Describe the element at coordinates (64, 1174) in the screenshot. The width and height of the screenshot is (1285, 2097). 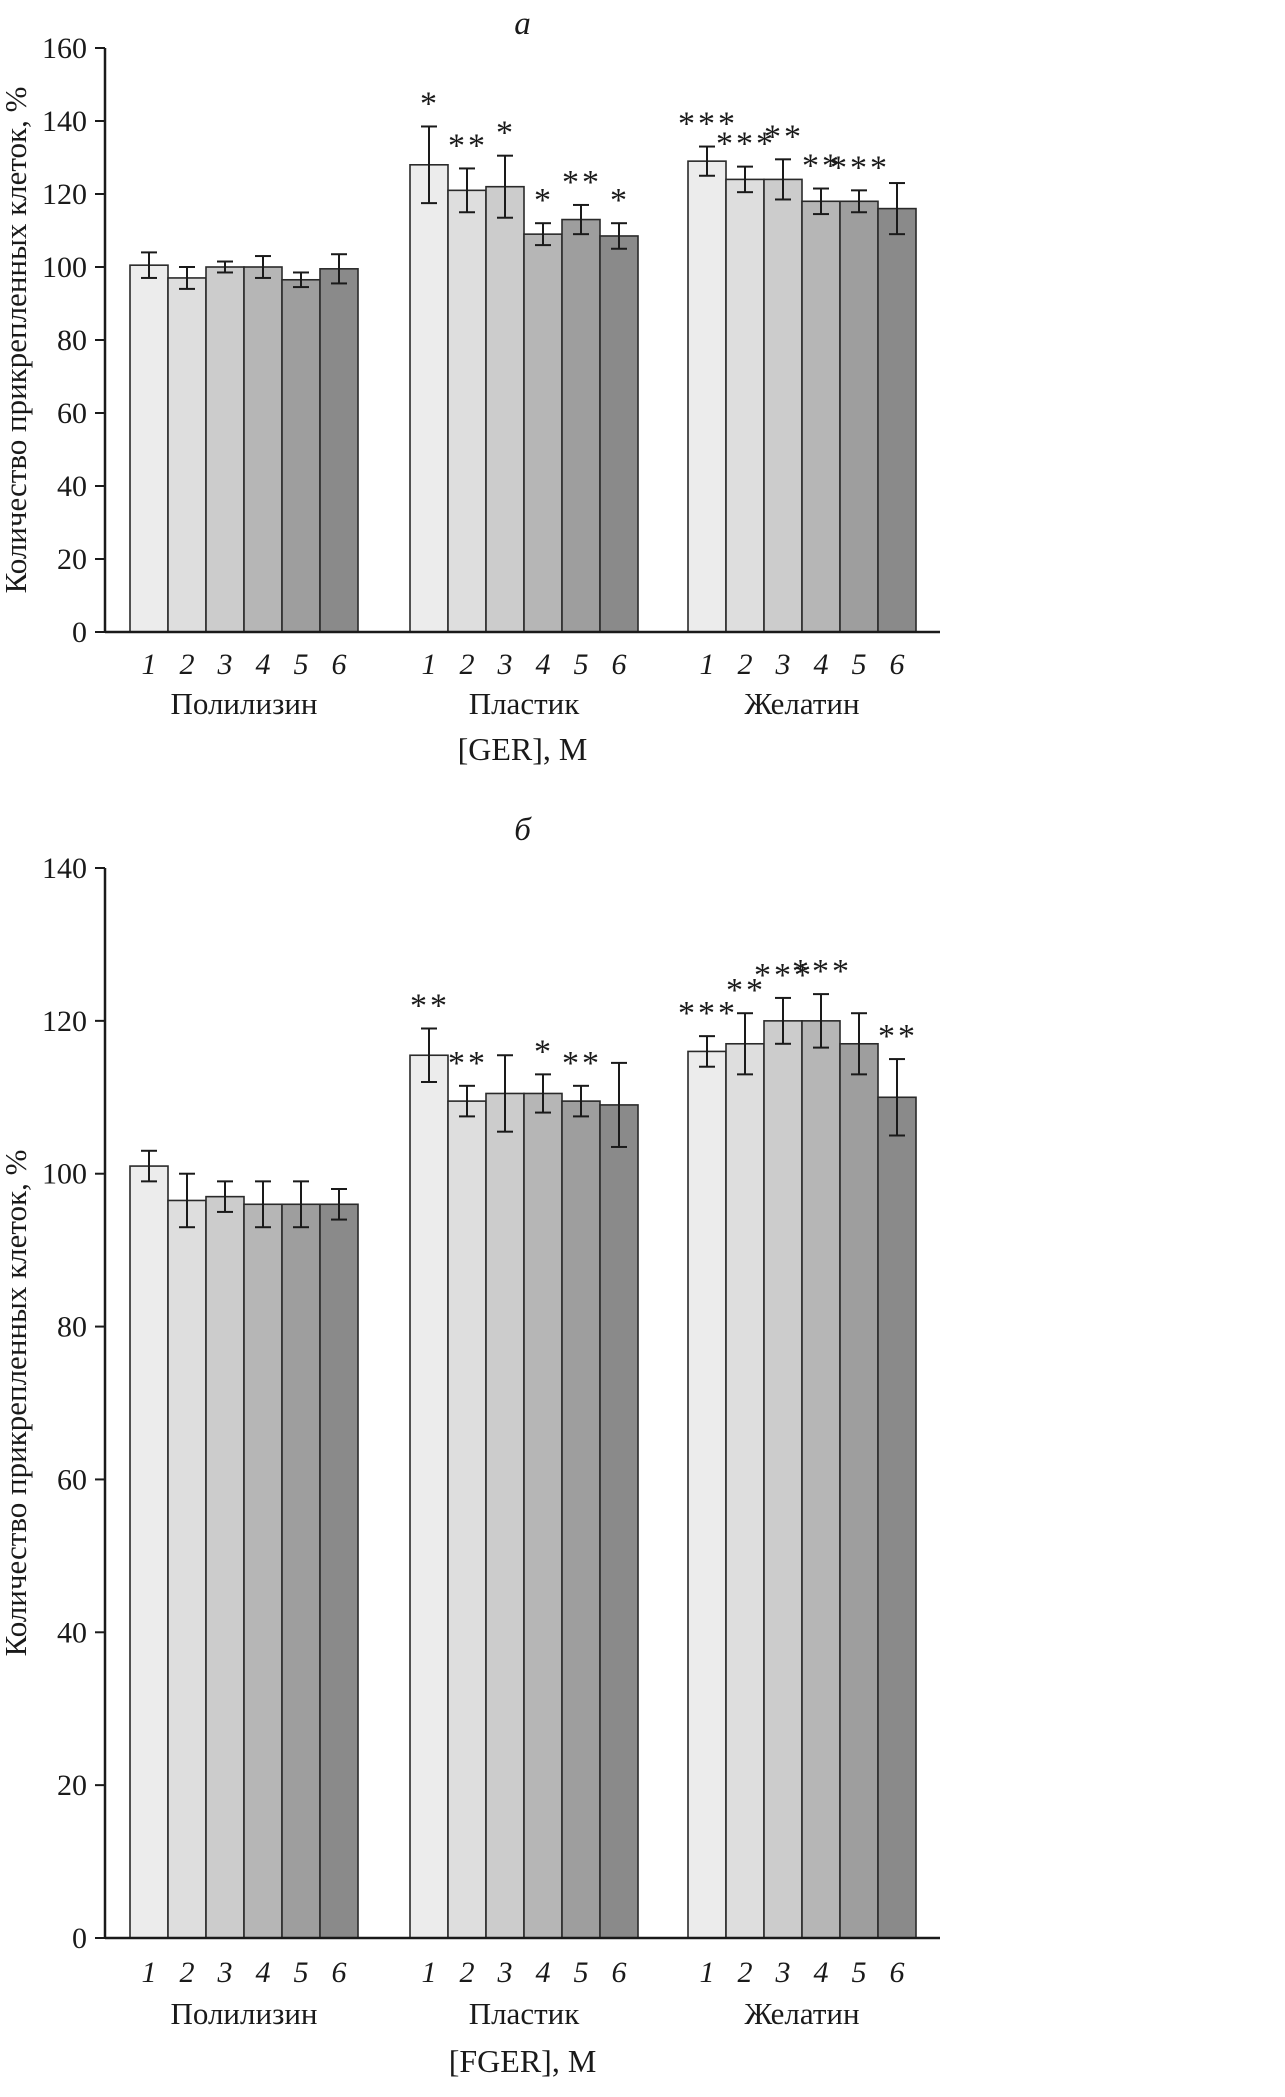
I see `y-tick-label: 100` at that location.